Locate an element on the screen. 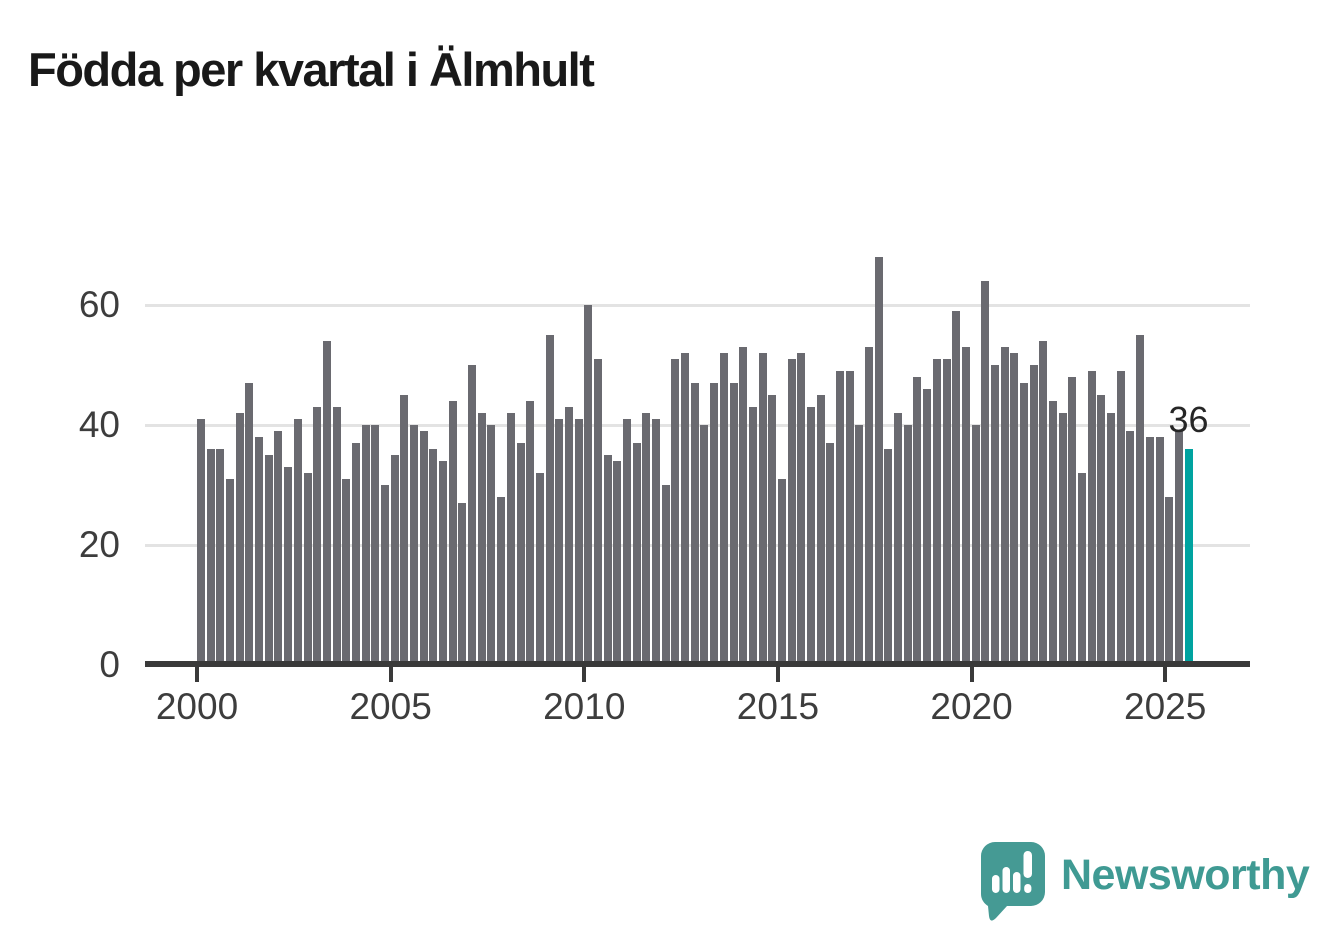 The image size is (1322, 939). gridline is located at coordinates (697, 305).